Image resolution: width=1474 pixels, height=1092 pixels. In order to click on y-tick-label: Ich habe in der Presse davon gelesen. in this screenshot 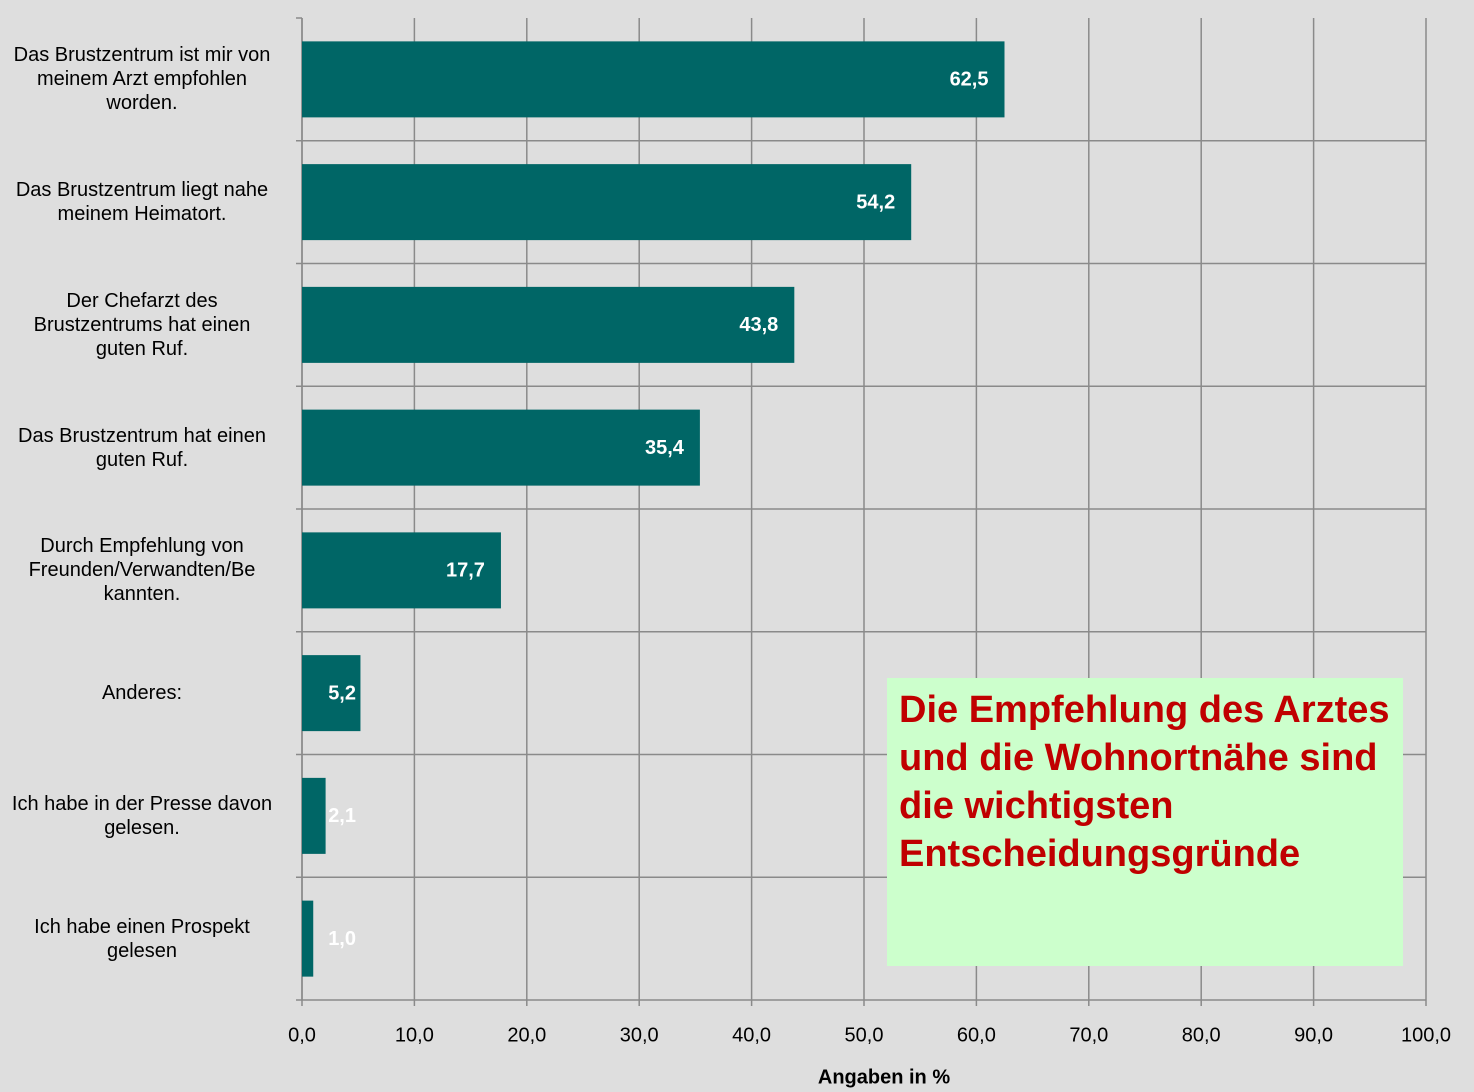, I will do `click(142, 816)`.